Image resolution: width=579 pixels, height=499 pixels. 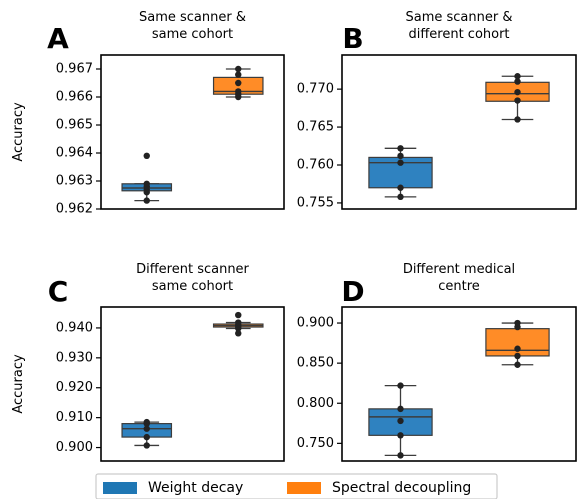 I want to click on legend-item-spectral-decoupling: Spectral decoupling, so click(x=379, y=488).